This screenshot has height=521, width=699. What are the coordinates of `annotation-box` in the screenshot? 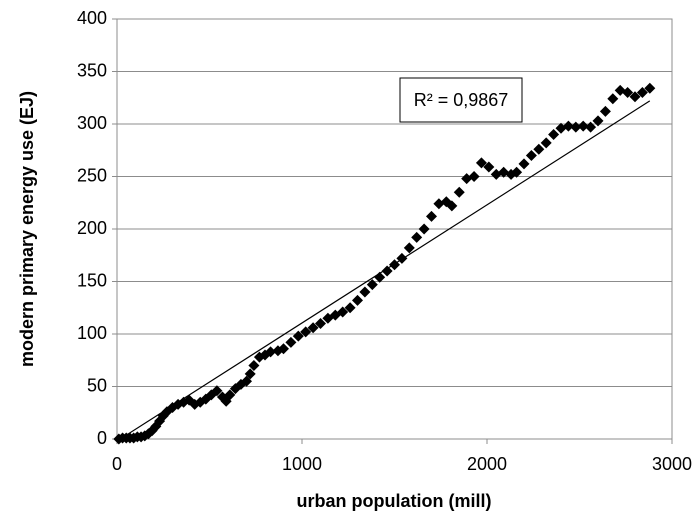 It's located at (461, 100).